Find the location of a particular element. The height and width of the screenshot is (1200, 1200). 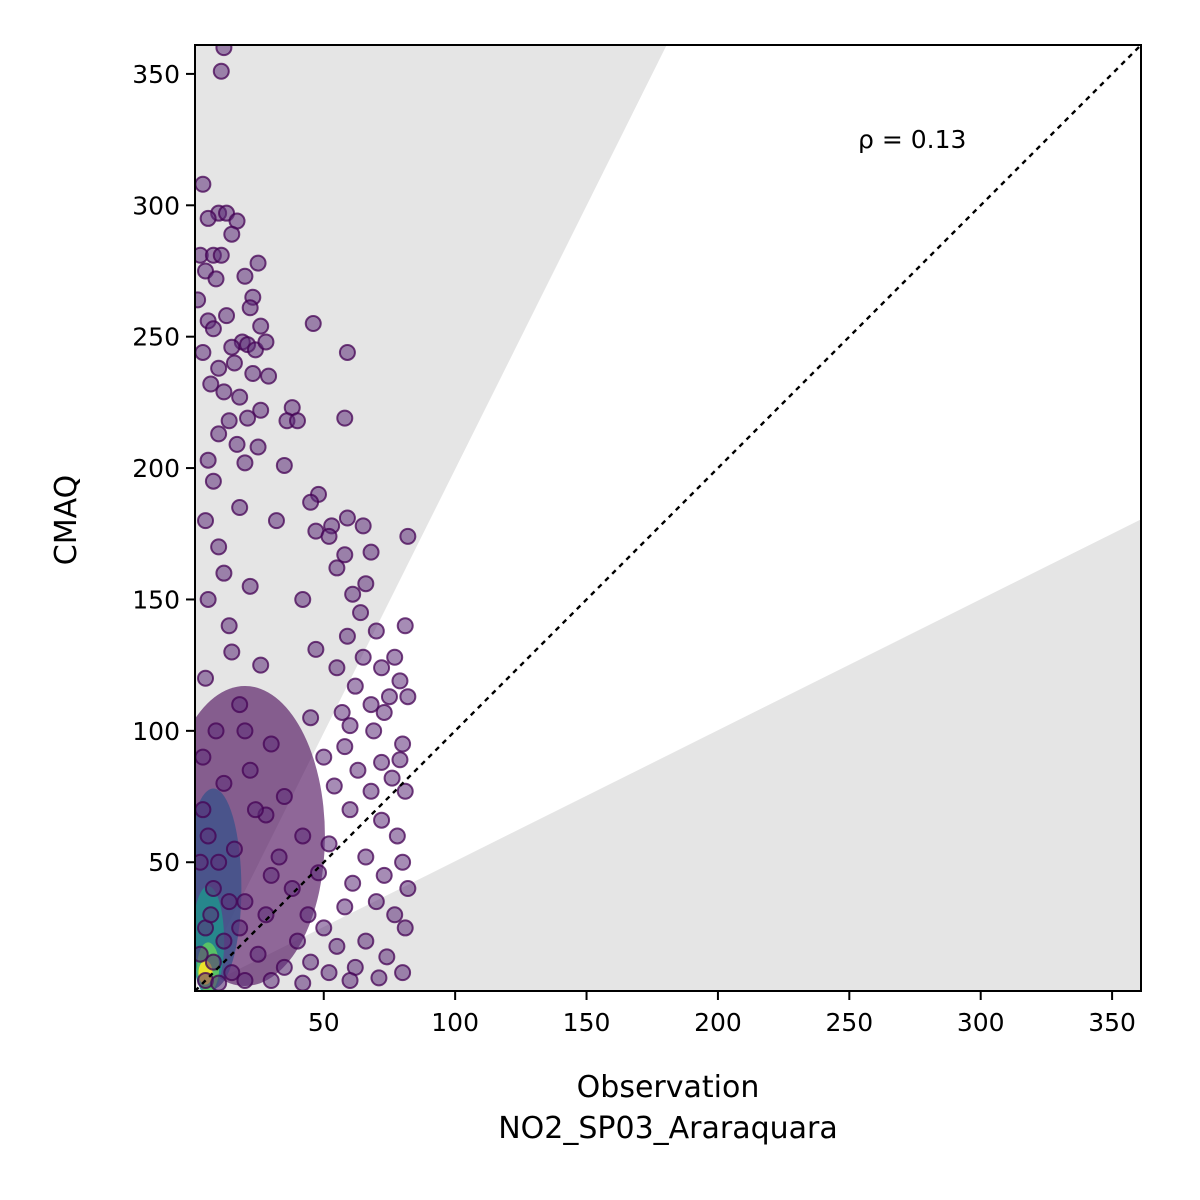

x-axis-ticks: 50 100 150 200 250 300 350 is located at coordinates (722, 1014).